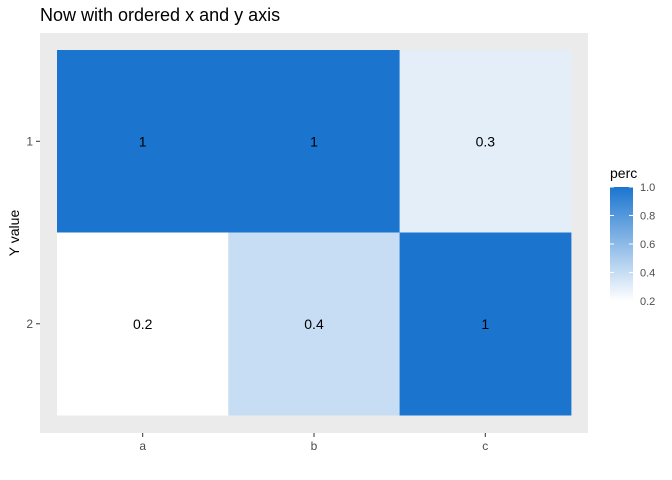 This screenshot has width=672, height=480. Describe the element at coordinates (647, 245) in the screenshot. I see `legend-tick-label: 0.6` at that location.